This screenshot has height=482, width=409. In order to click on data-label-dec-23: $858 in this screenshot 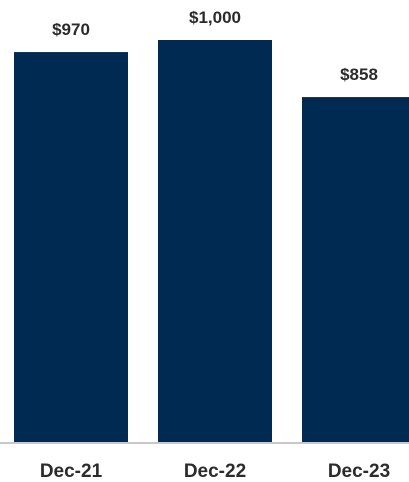, I will do `click(359, 74)`.